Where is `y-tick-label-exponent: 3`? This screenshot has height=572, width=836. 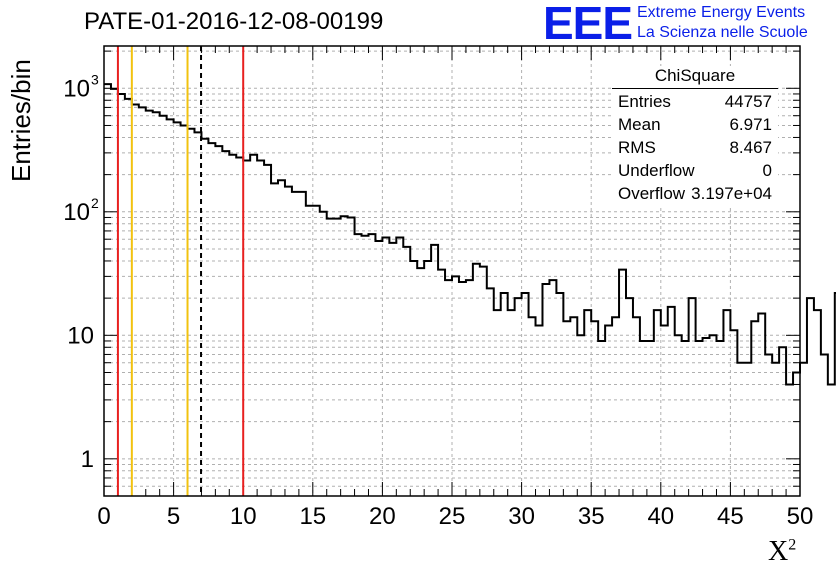
y-tick-label-exponent: 3 is located at coordinates (95, 79).